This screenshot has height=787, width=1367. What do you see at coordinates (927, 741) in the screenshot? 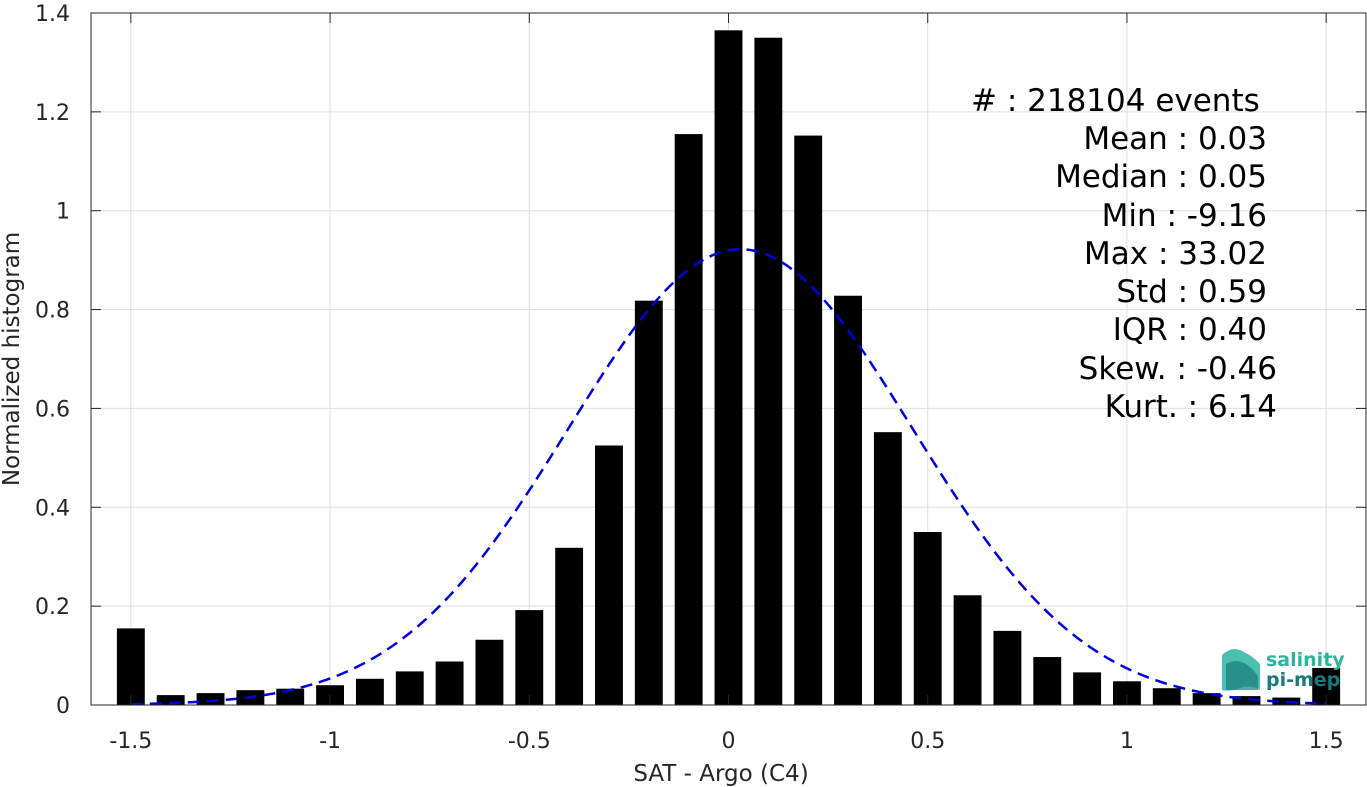
I see `x-tick-label: 0.5` at bounding box center [927, 741].